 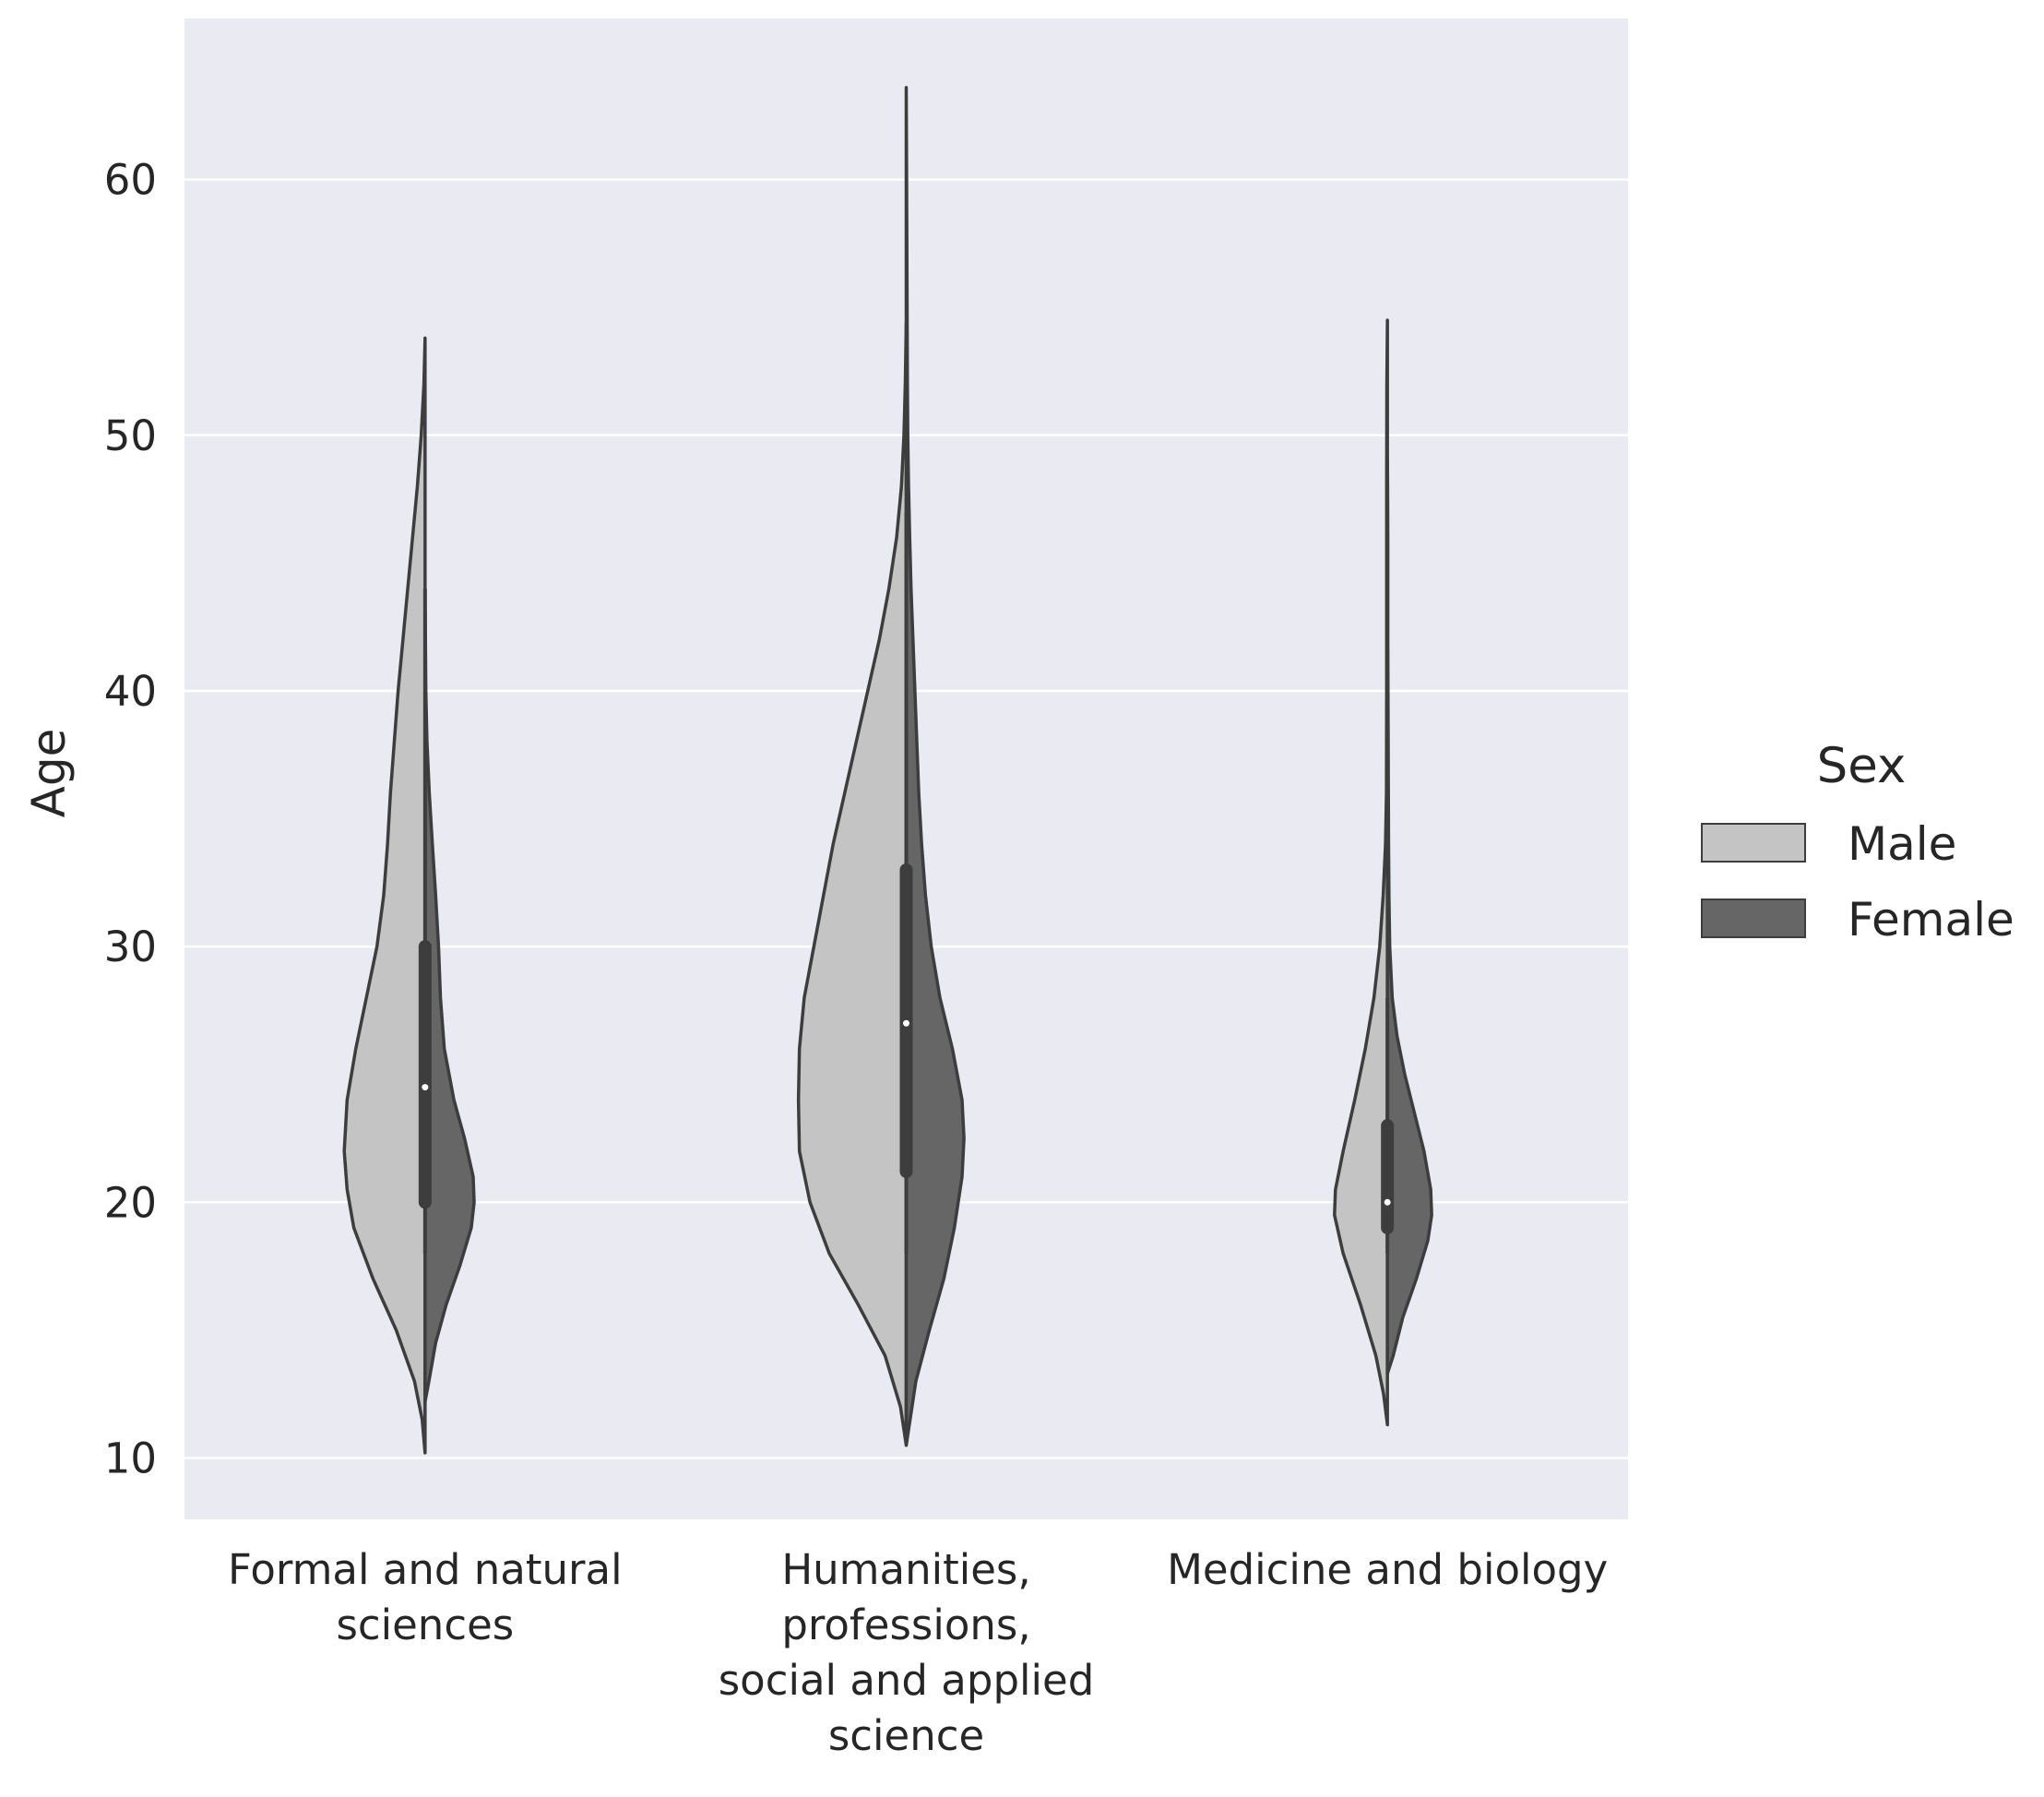 I want to click on x-tick-label-line: sciences, so click(x=425, y=1625).